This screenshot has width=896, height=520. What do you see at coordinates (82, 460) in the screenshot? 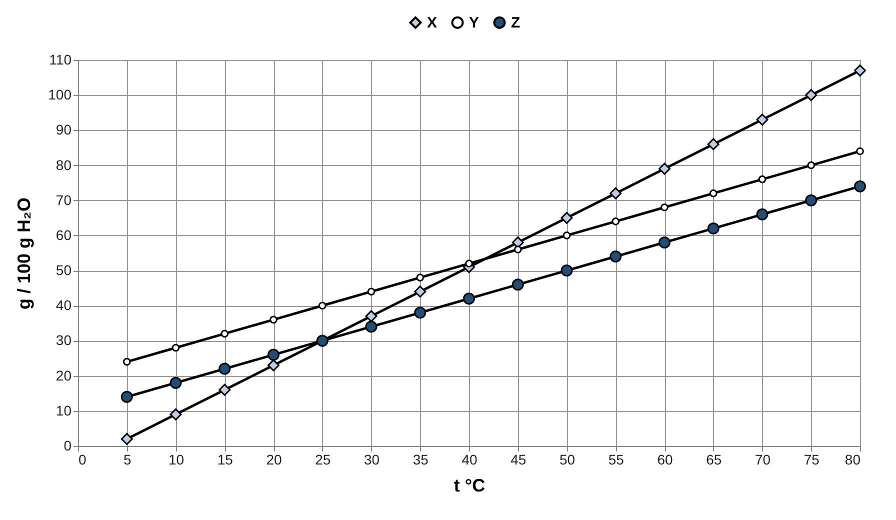
I see `x-tick-label: 0` at bounding box center [82, 460].